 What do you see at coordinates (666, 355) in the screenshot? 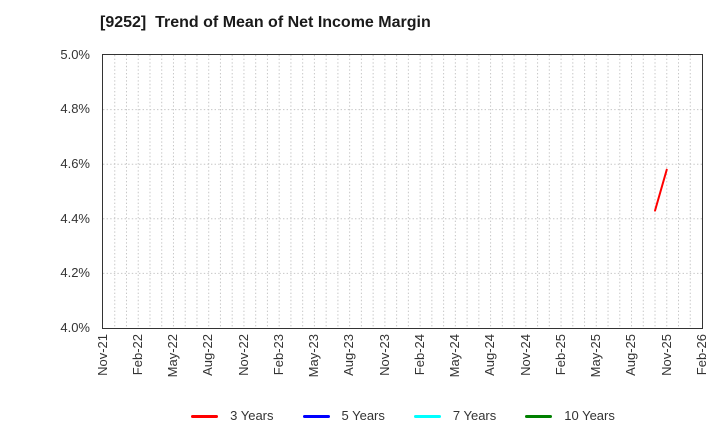
I see `x-tick-label: Nov-25` at bounding box center [666, 355].